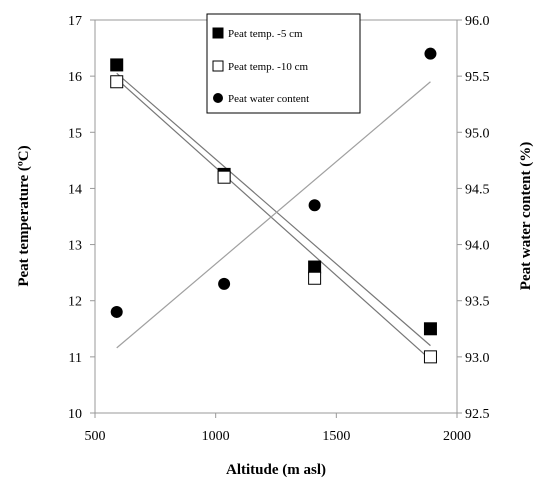 Image resolution: width=536 pixels, height=483 pixels. What do you see at coordinates (75, 358) in the screenshot?
I see `y-tick-label: 11` at bounding box center [75, 358].